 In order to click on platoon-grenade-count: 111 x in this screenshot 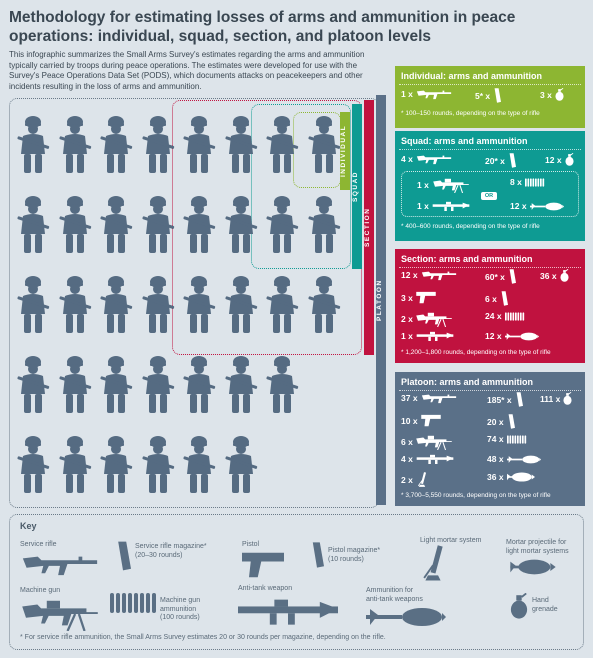, I will do `click(556, 398)`.